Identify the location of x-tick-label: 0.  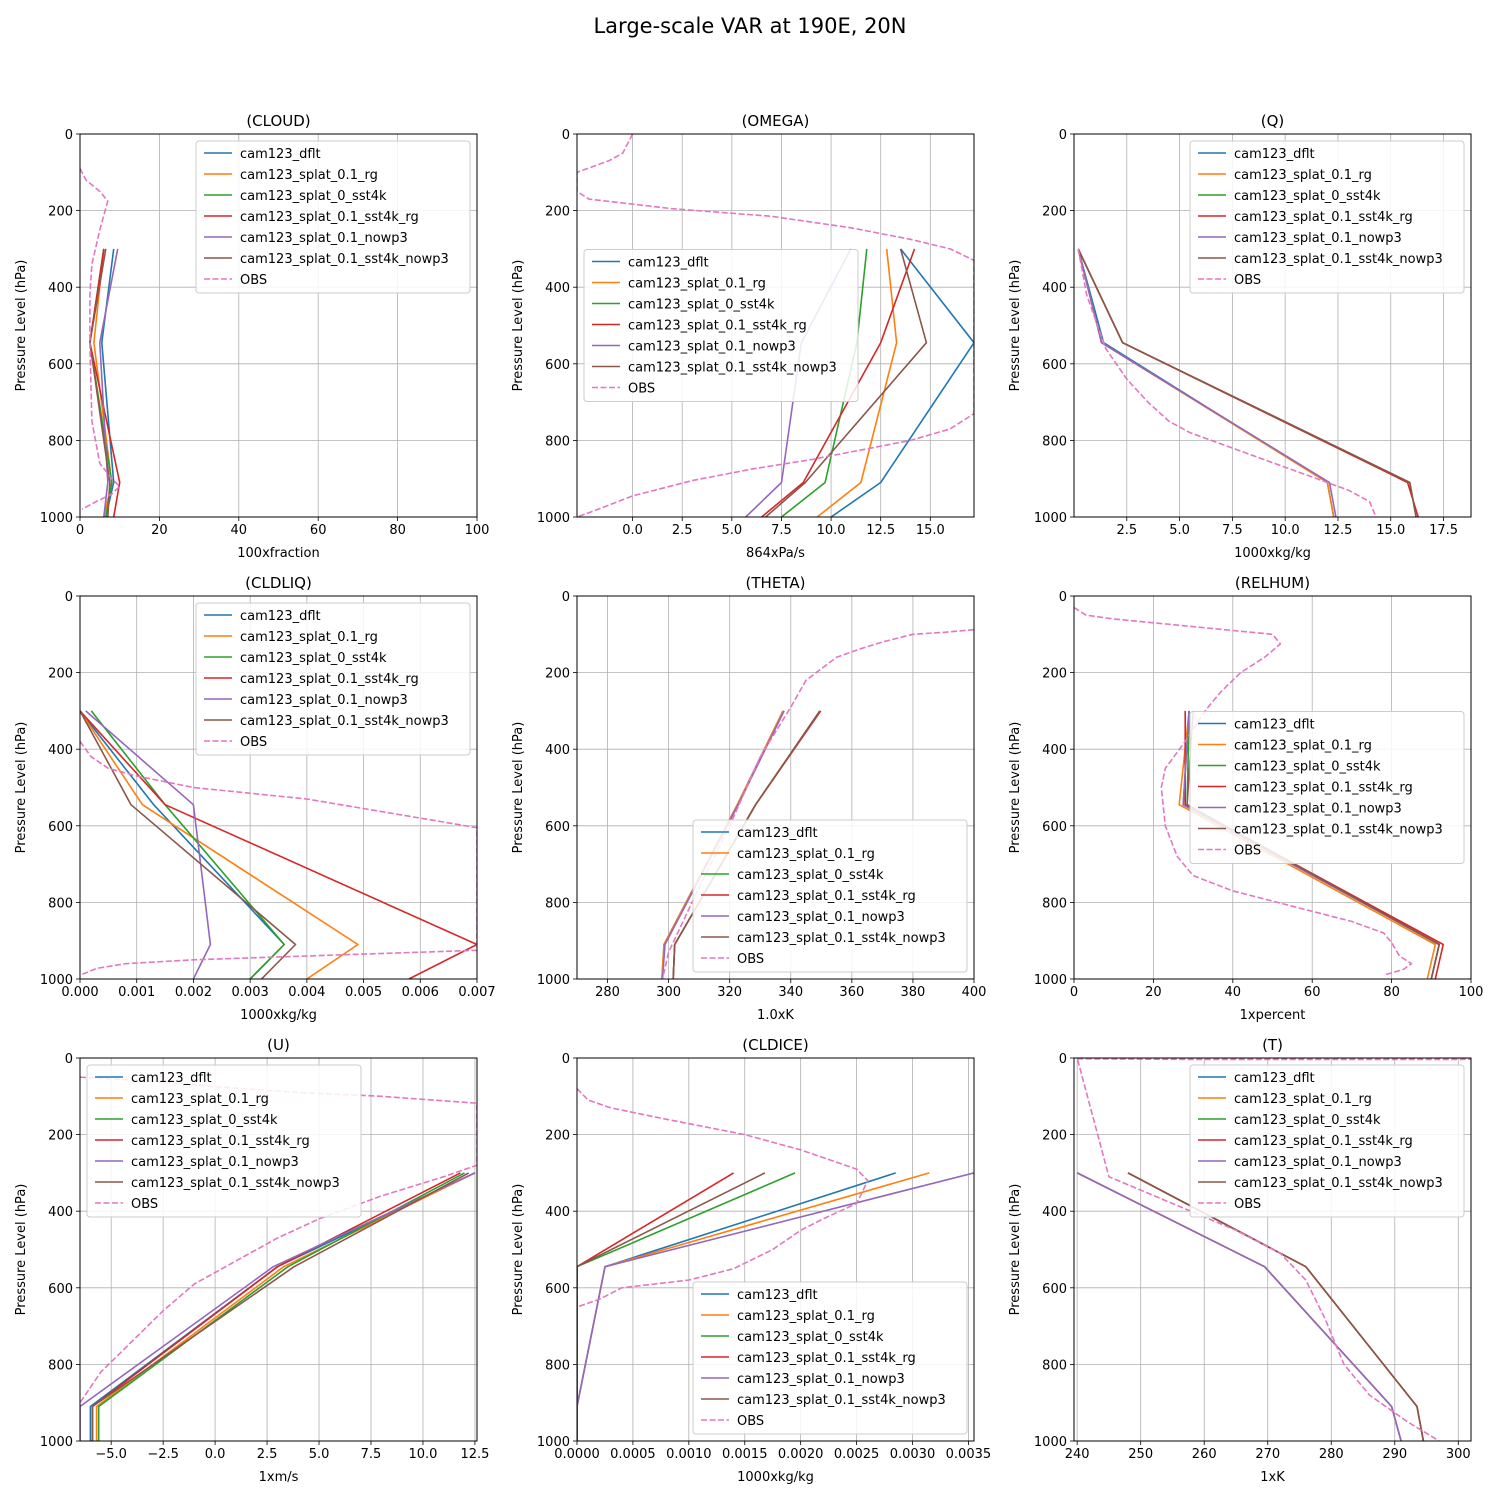
(1074, 992).